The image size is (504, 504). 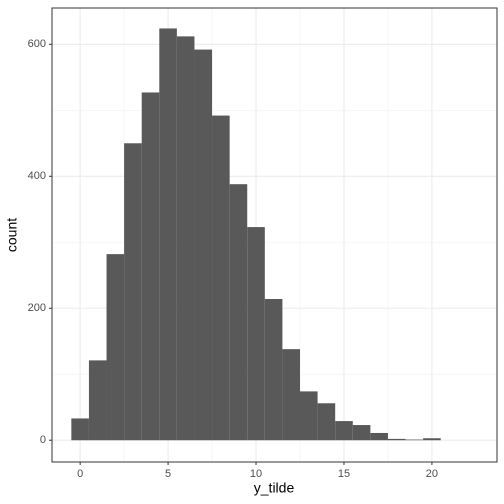 I want to click on y-tick-label: 200, so click(x=37, y=308).